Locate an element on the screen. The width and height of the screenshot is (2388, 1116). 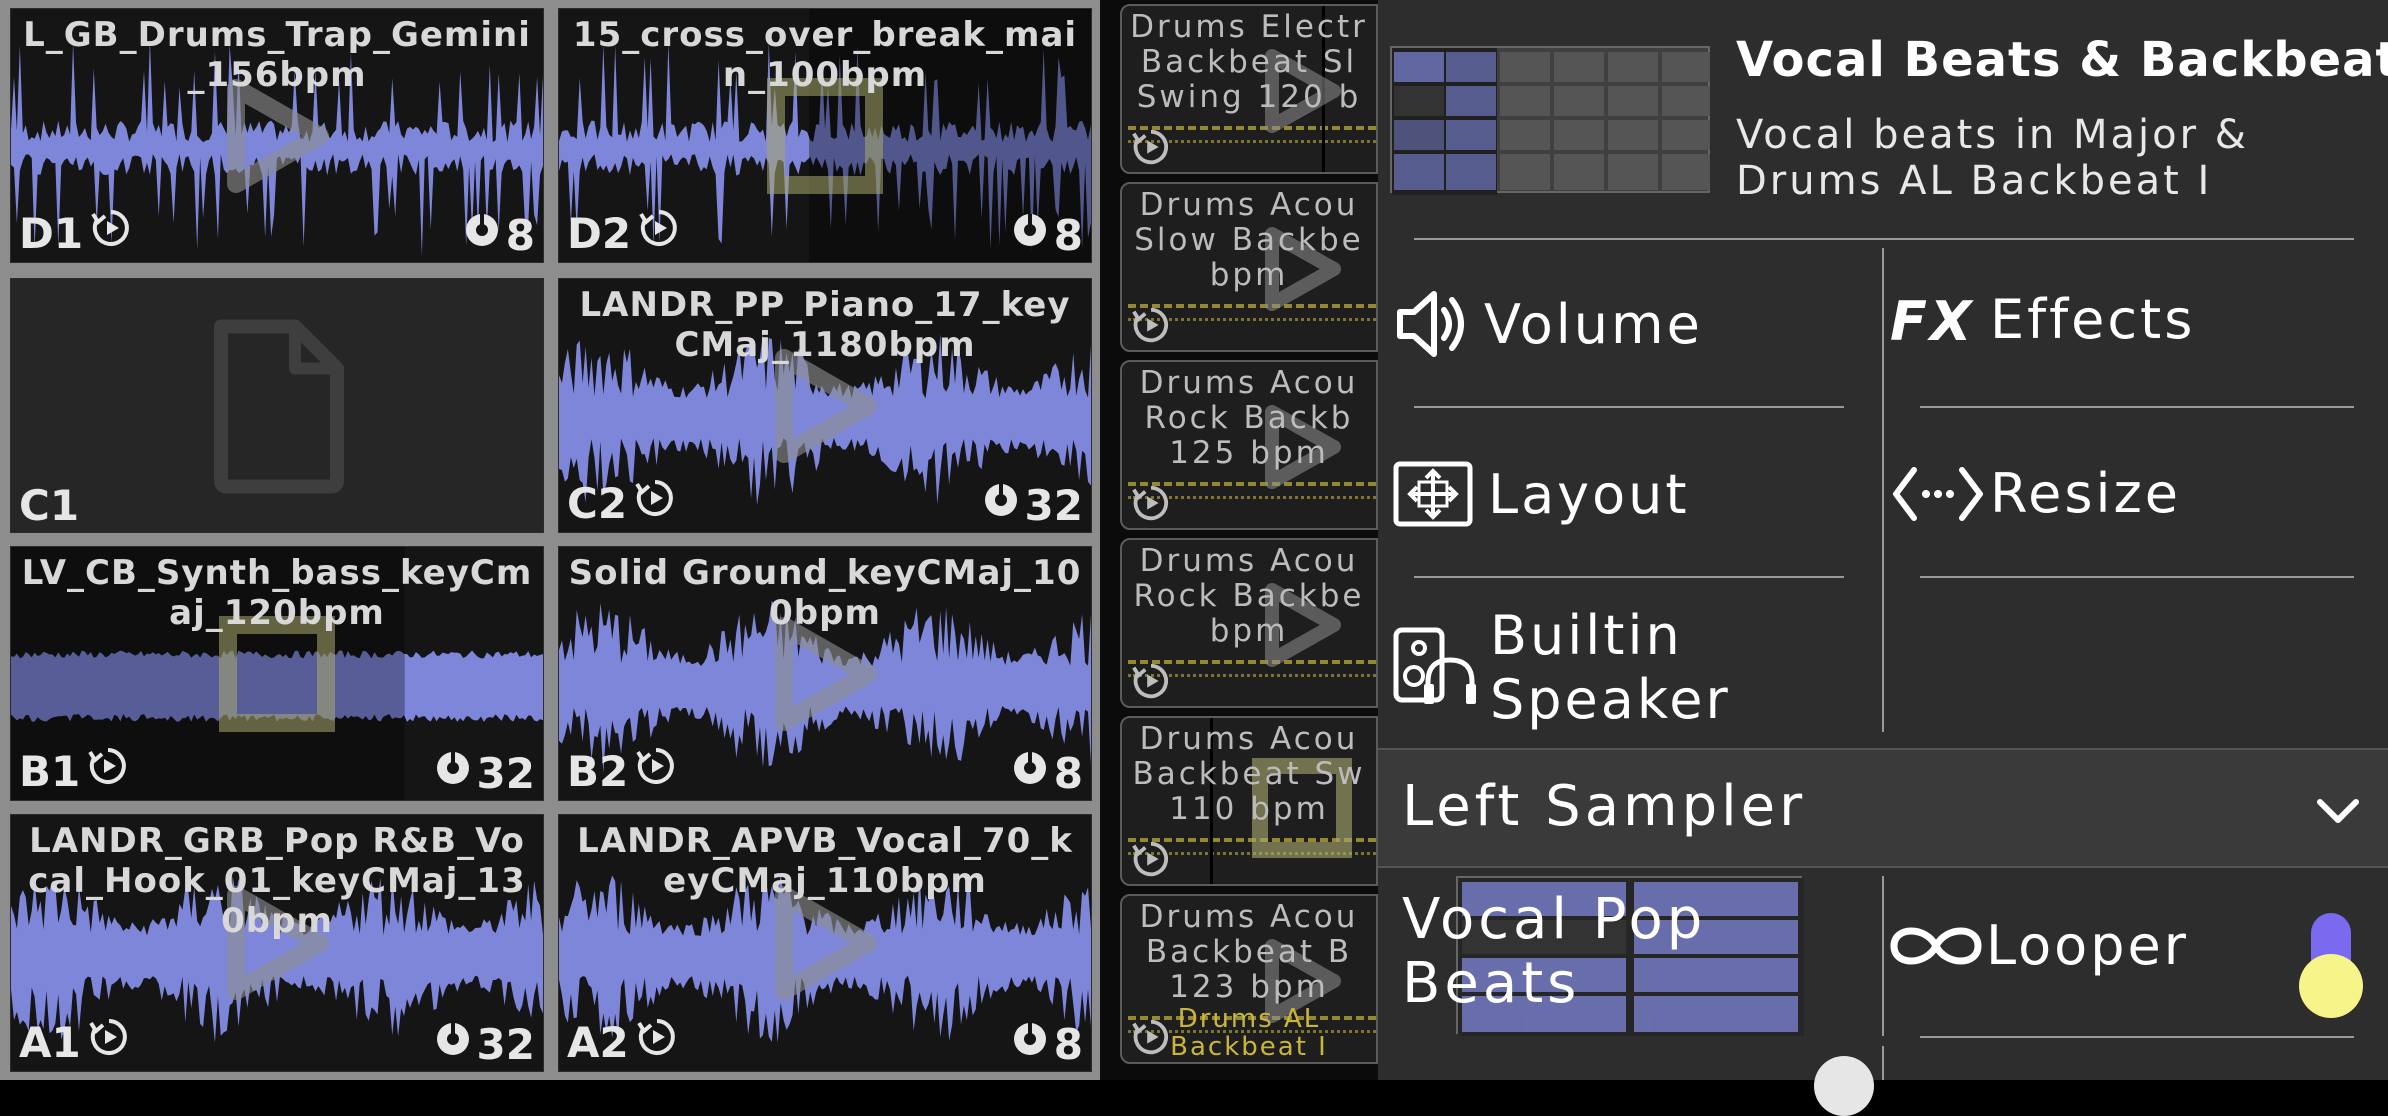
pad-id: A1 is located at coordinates (75, 1042).